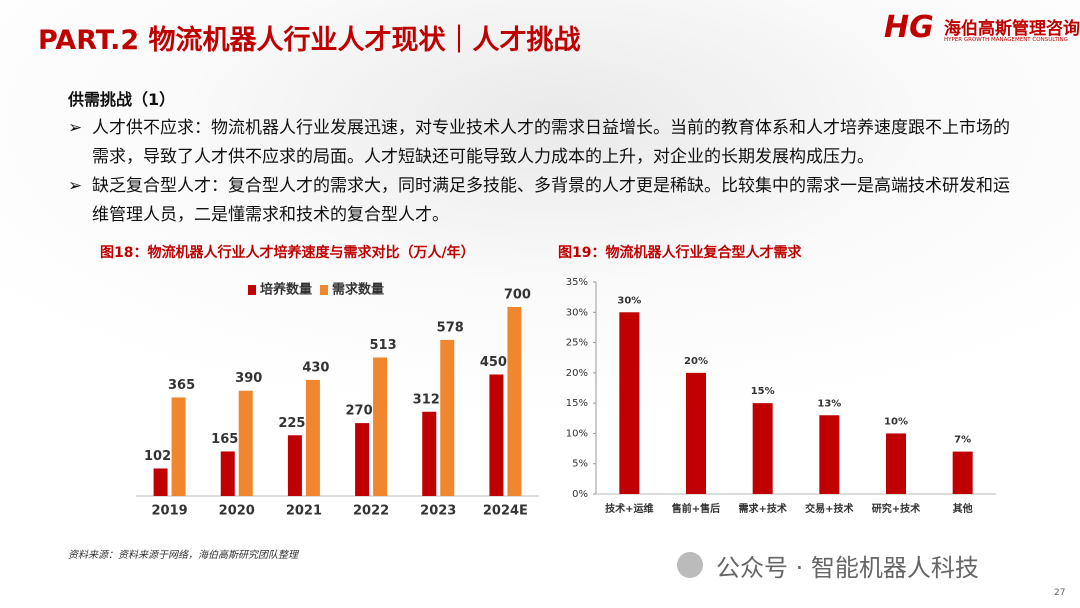 This screenshot has height=608, width=1080. Describe the element at coordinates (287, 253) in the screenshot. I see `chart-title: 图18：物流机器人行业人才培养速度与需求对比（万人/年）` at that location.